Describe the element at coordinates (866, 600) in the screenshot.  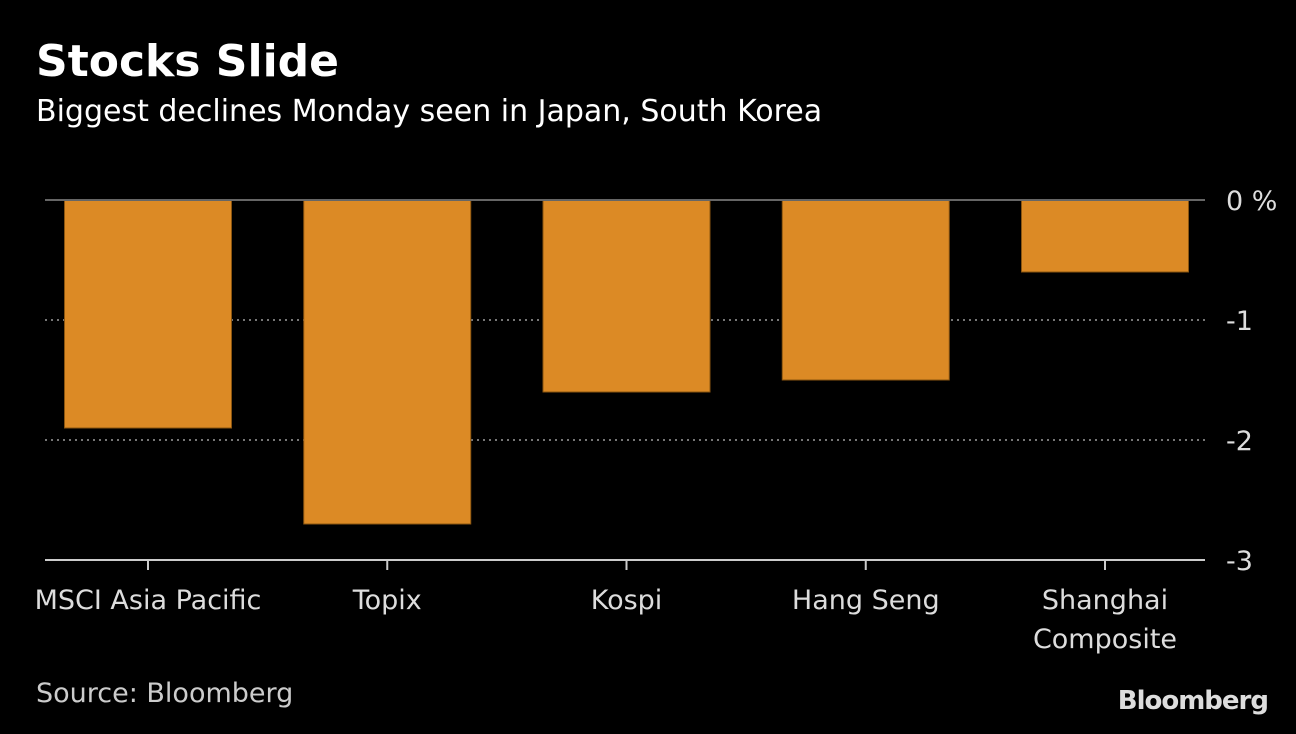
I see `x-tick-label: Hang Seng` at that location.